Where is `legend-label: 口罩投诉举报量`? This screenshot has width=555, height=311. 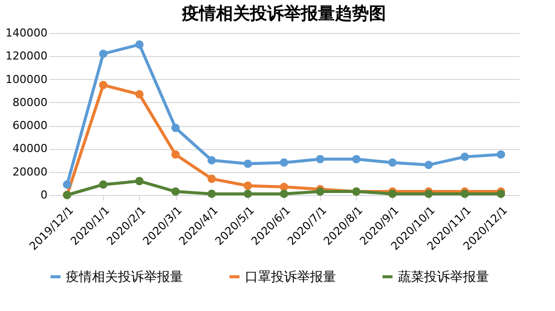
legend-label: 口罩投诉举报量 is located at coordinates (290, 277).